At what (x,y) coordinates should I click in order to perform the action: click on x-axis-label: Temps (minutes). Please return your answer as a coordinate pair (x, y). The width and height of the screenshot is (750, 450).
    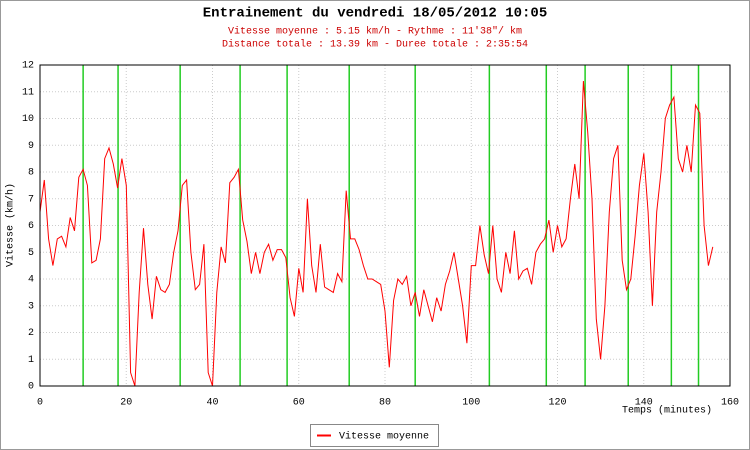
    Looking at the image, I should click on (667, 411).